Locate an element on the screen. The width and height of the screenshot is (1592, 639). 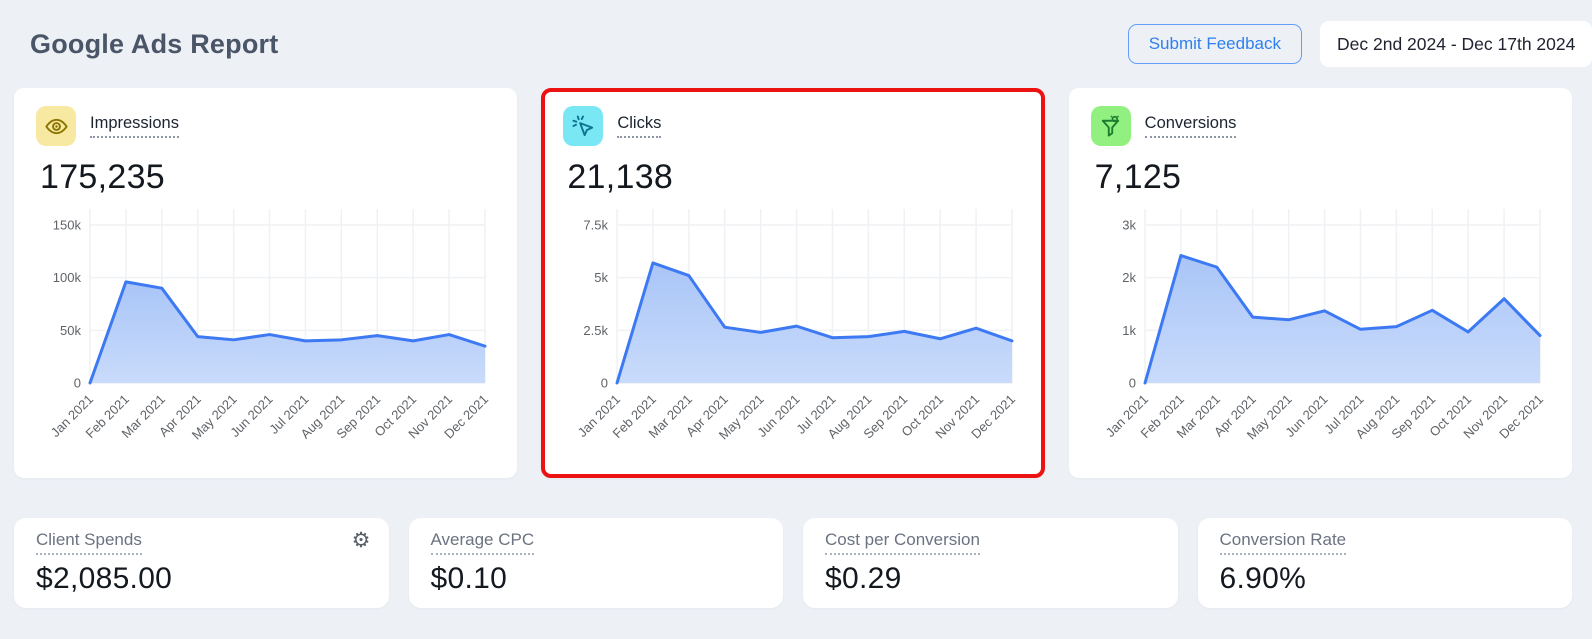
eye-icon is located at coordinates (56, 126).